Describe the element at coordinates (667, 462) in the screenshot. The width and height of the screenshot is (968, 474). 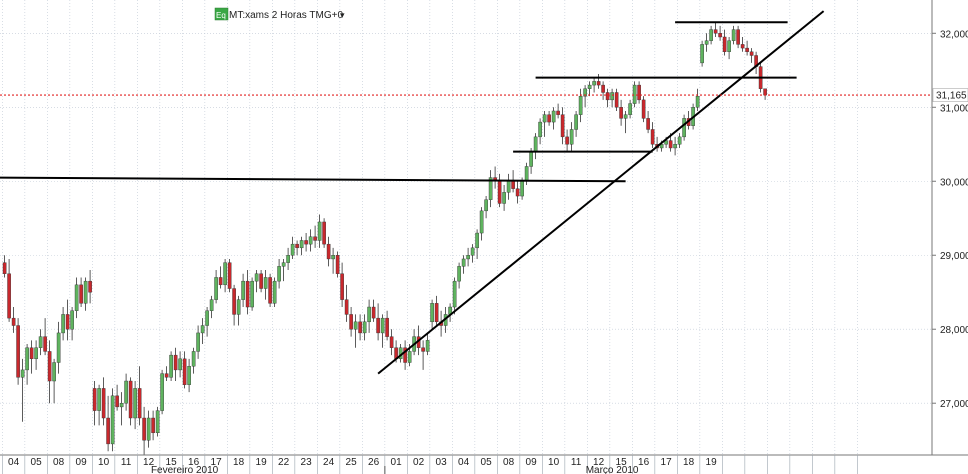
I see `x-tick-label-29: 17` at that location.